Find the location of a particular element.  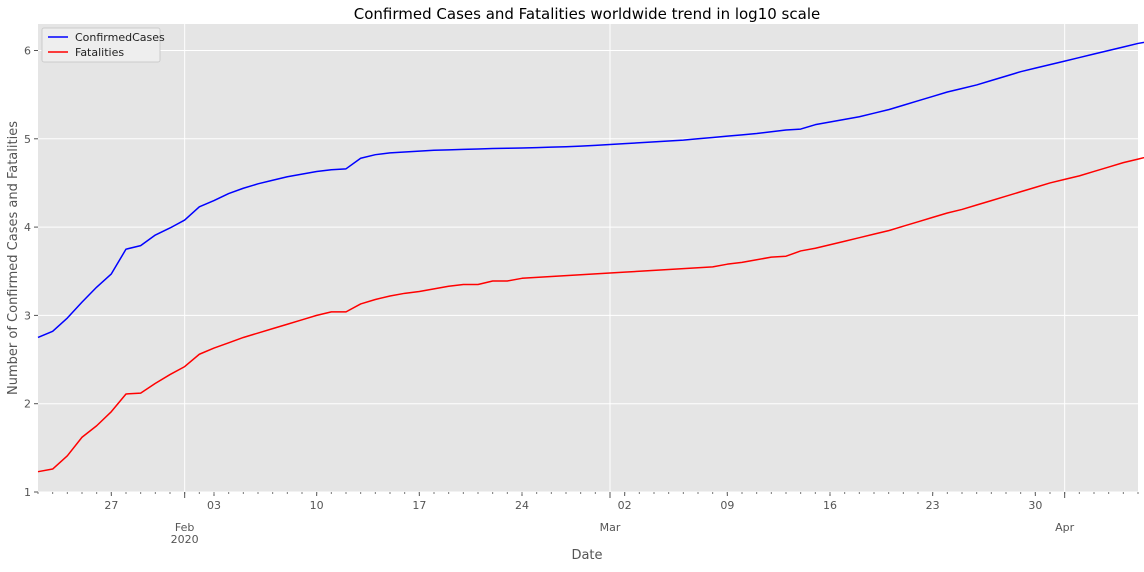

x-minor-tick-label: 23 is located at coordinates (933, 505).